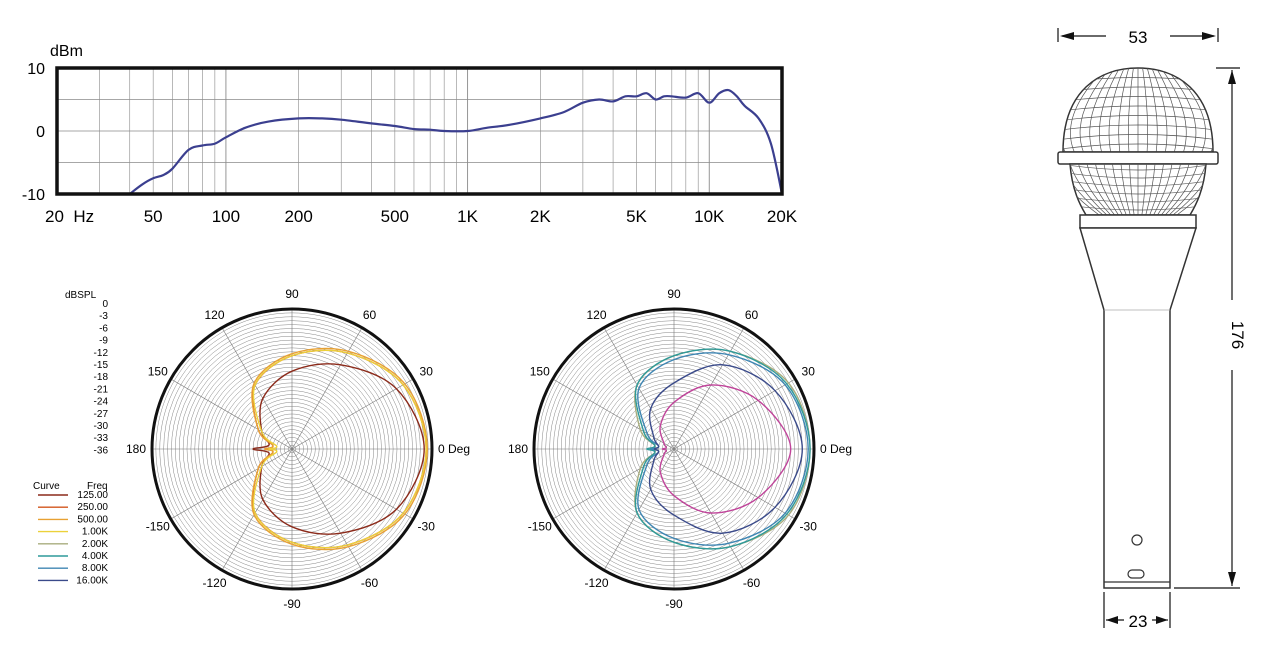 The image size is (1272, 664). I want to click on grille-top, so click(1138, 110).